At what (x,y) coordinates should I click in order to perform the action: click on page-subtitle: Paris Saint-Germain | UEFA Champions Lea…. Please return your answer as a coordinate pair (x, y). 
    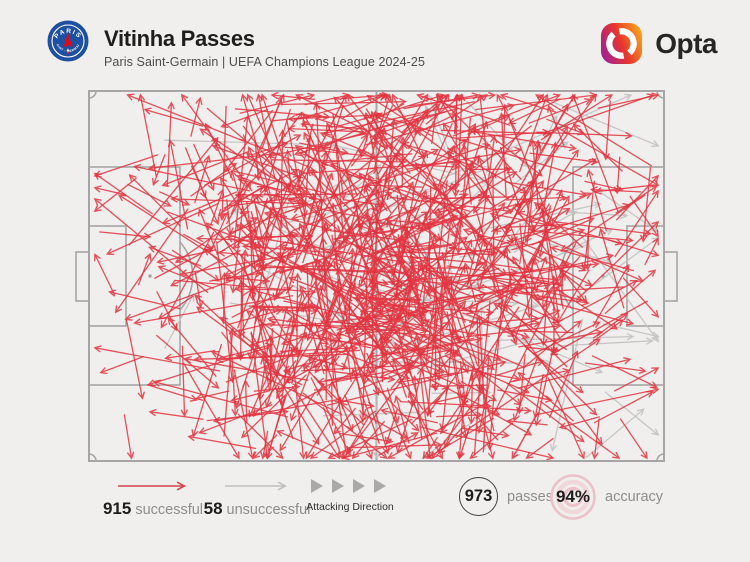
    Looking at the image, I should click on (265, 62).